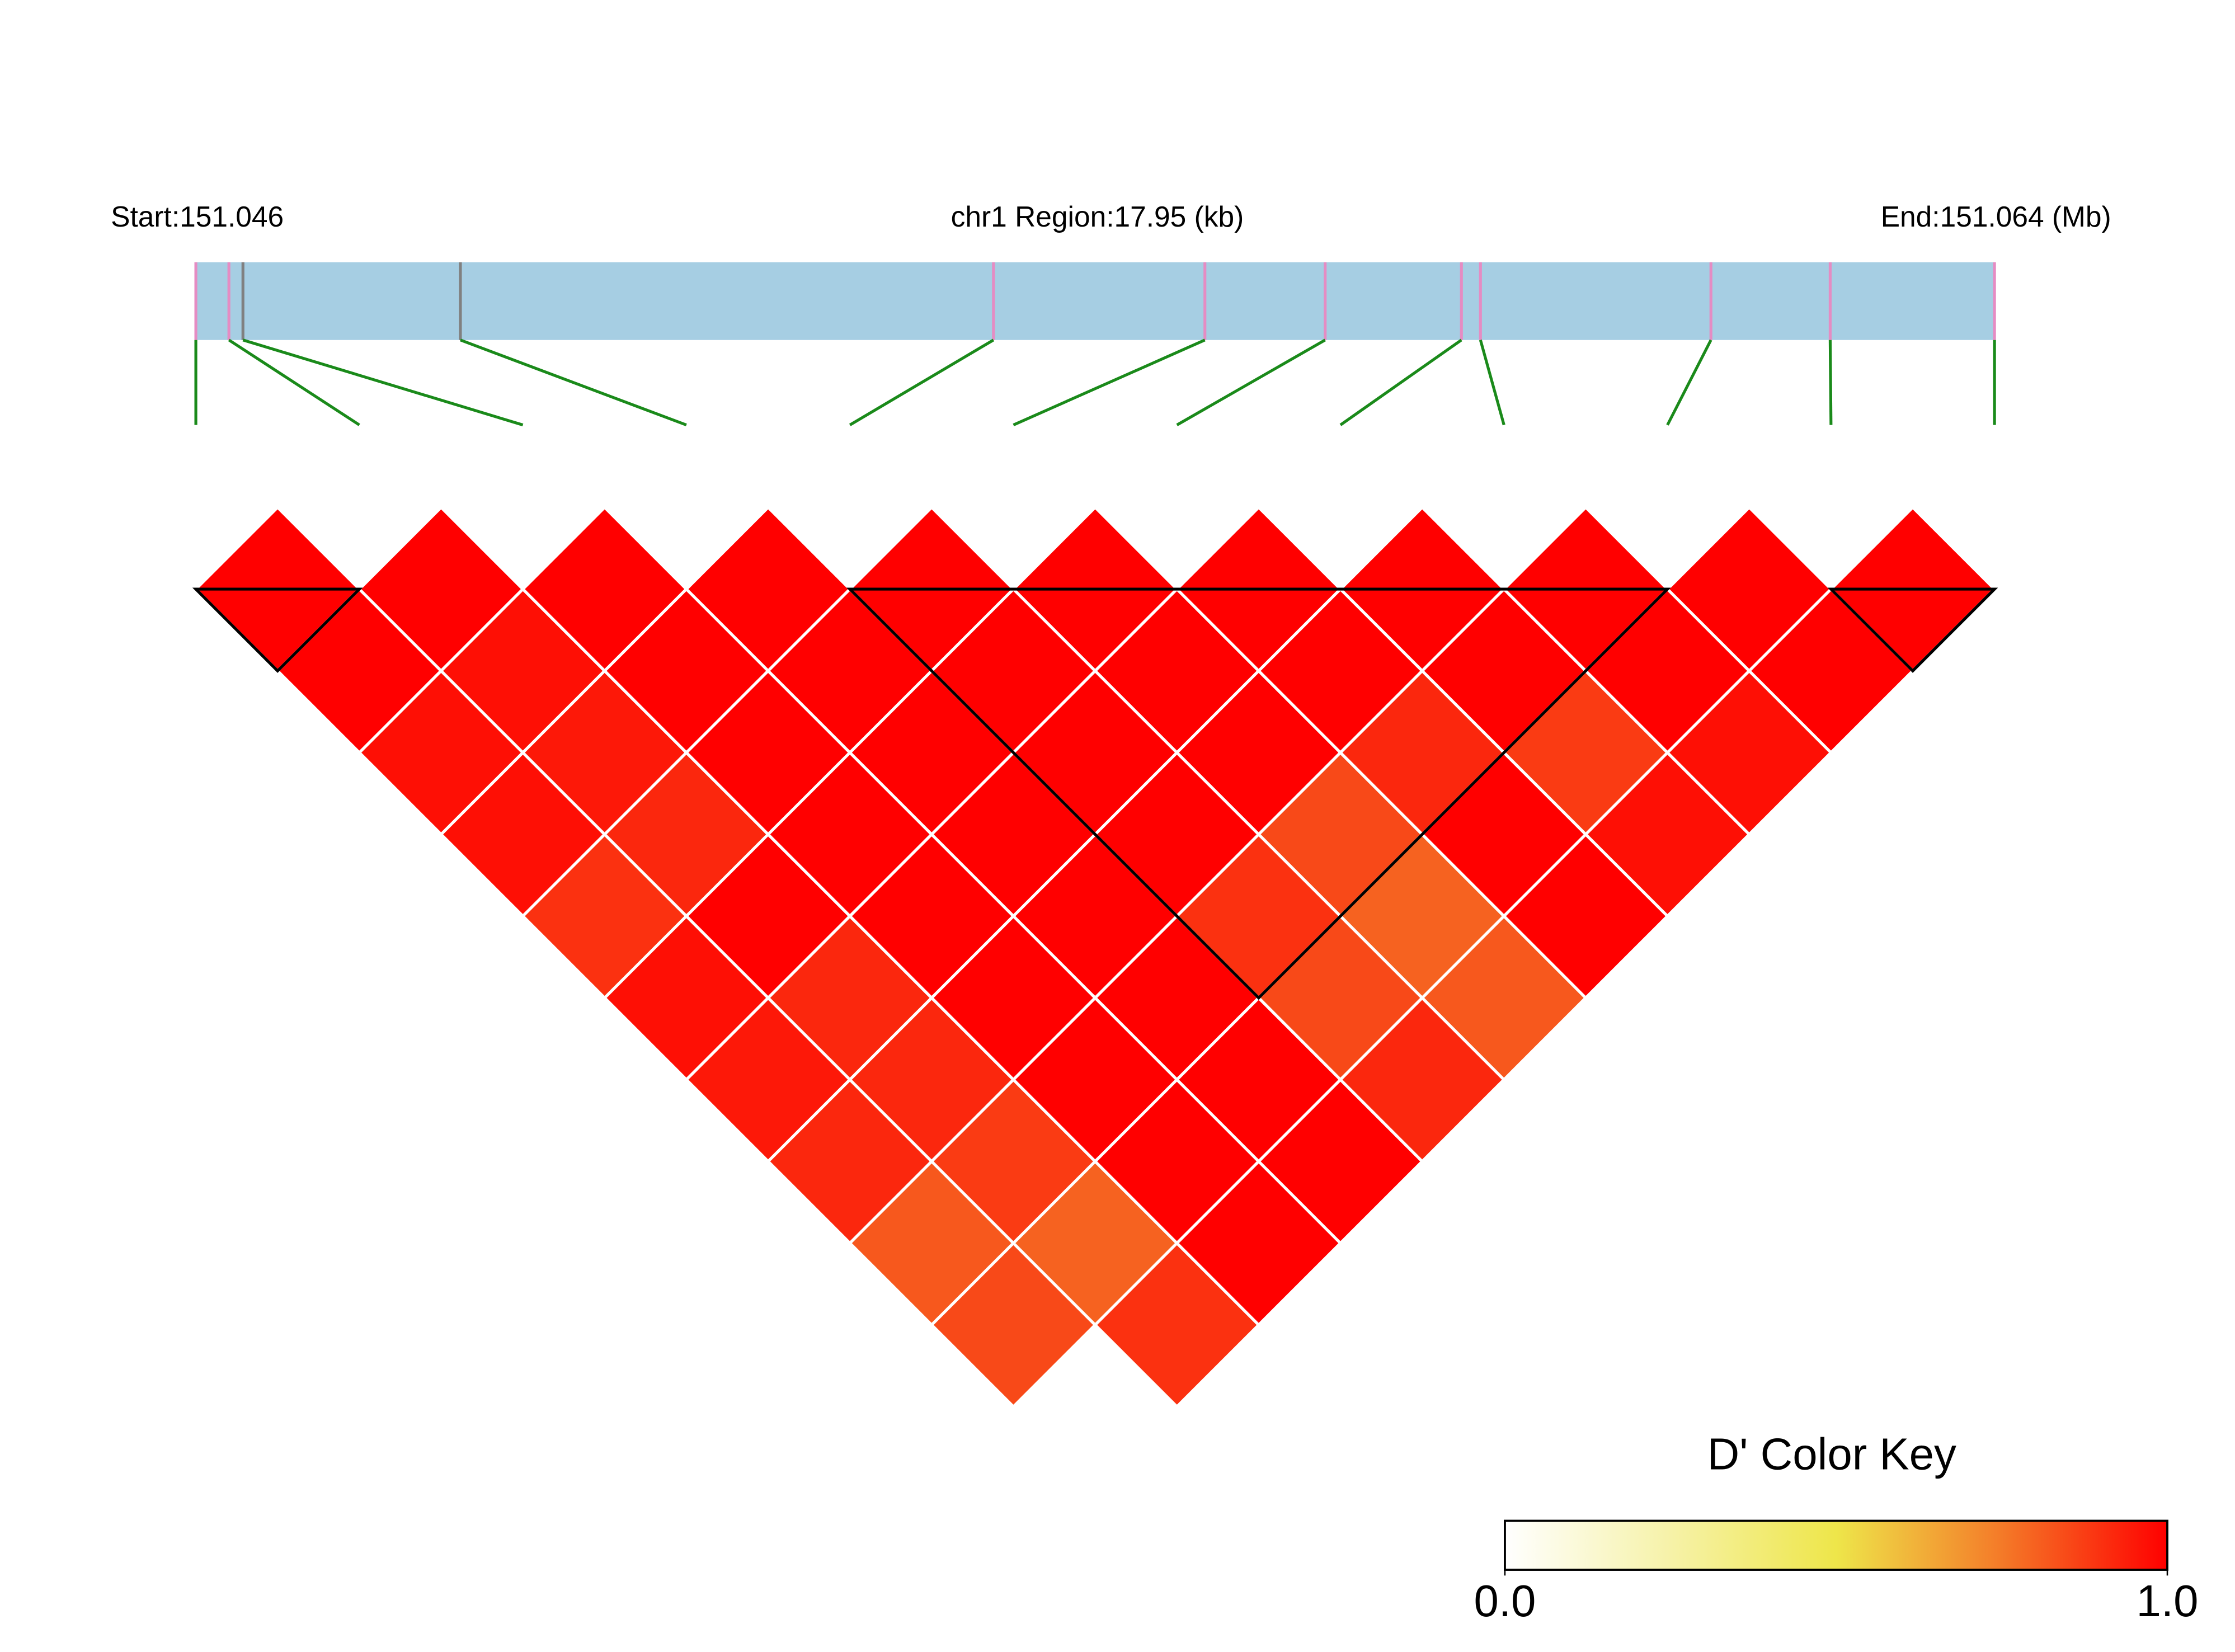 This screenshot has width=2235, height=1652. I want to click on region-label: chr1 Region:17.95 (kb), so click(1097, 217).